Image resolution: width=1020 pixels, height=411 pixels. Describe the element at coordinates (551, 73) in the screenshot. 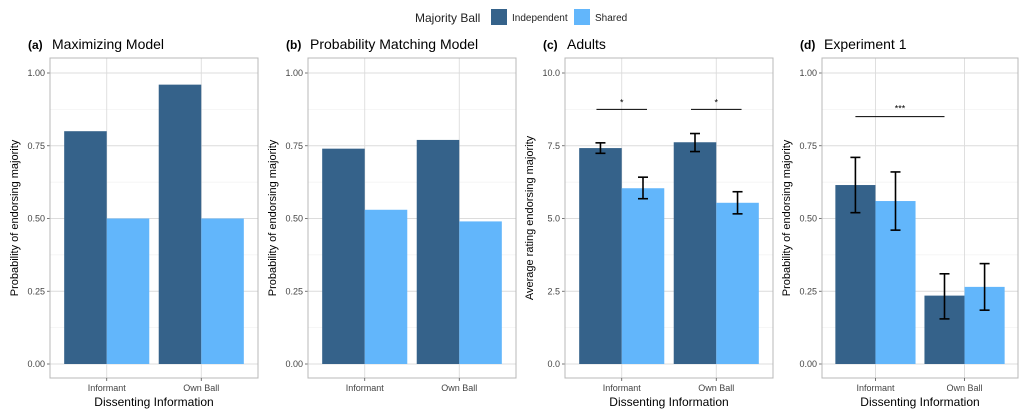

I see `y-tick-label: 10.0` at that location.